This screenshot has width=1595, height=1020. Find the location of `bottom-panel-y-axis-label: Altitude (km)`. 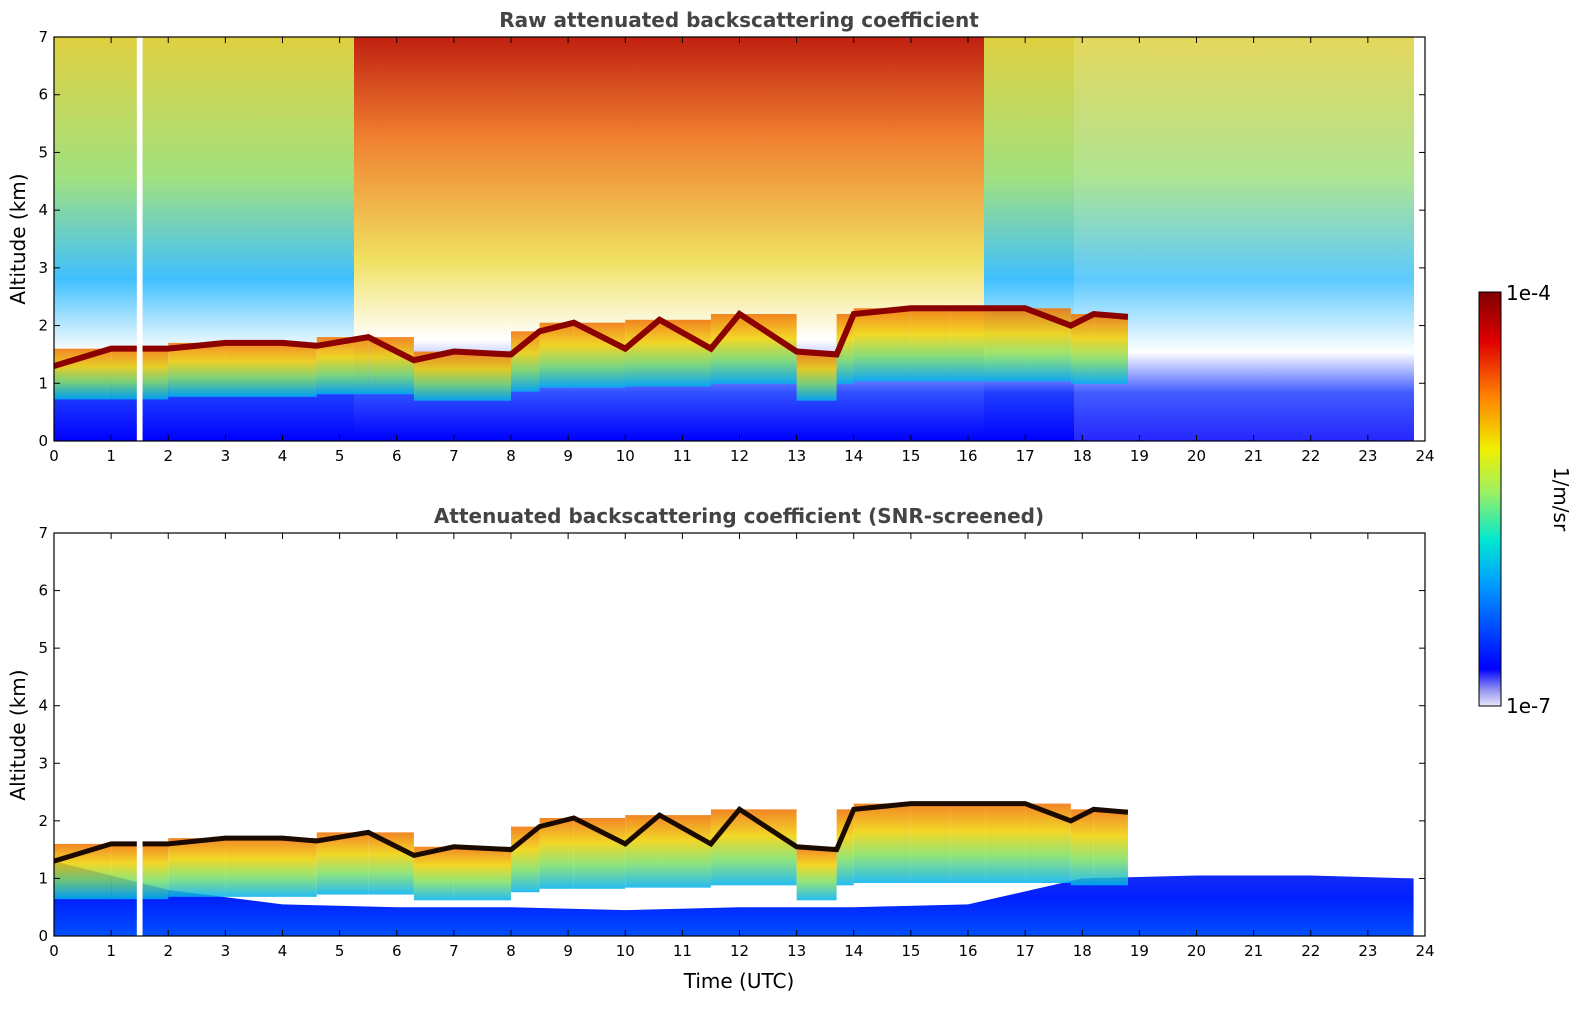

bottom-panel-y-axis-label: Altitude (km) is located at coordinates (18, 734).